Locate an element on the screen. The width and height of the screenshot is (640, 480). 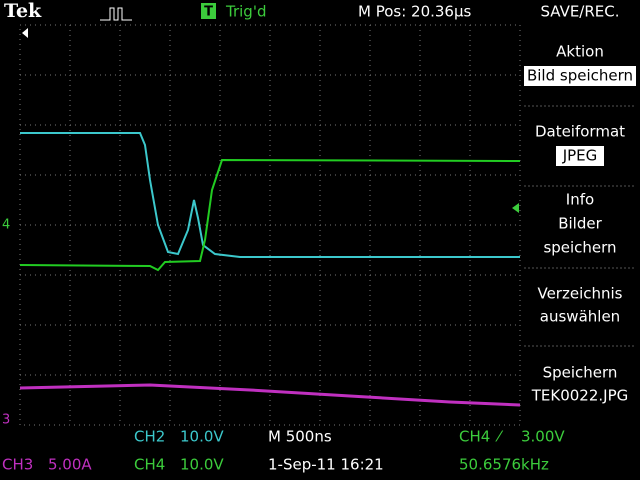
ch3-marker: 3 is located at coordinates (6, 420).